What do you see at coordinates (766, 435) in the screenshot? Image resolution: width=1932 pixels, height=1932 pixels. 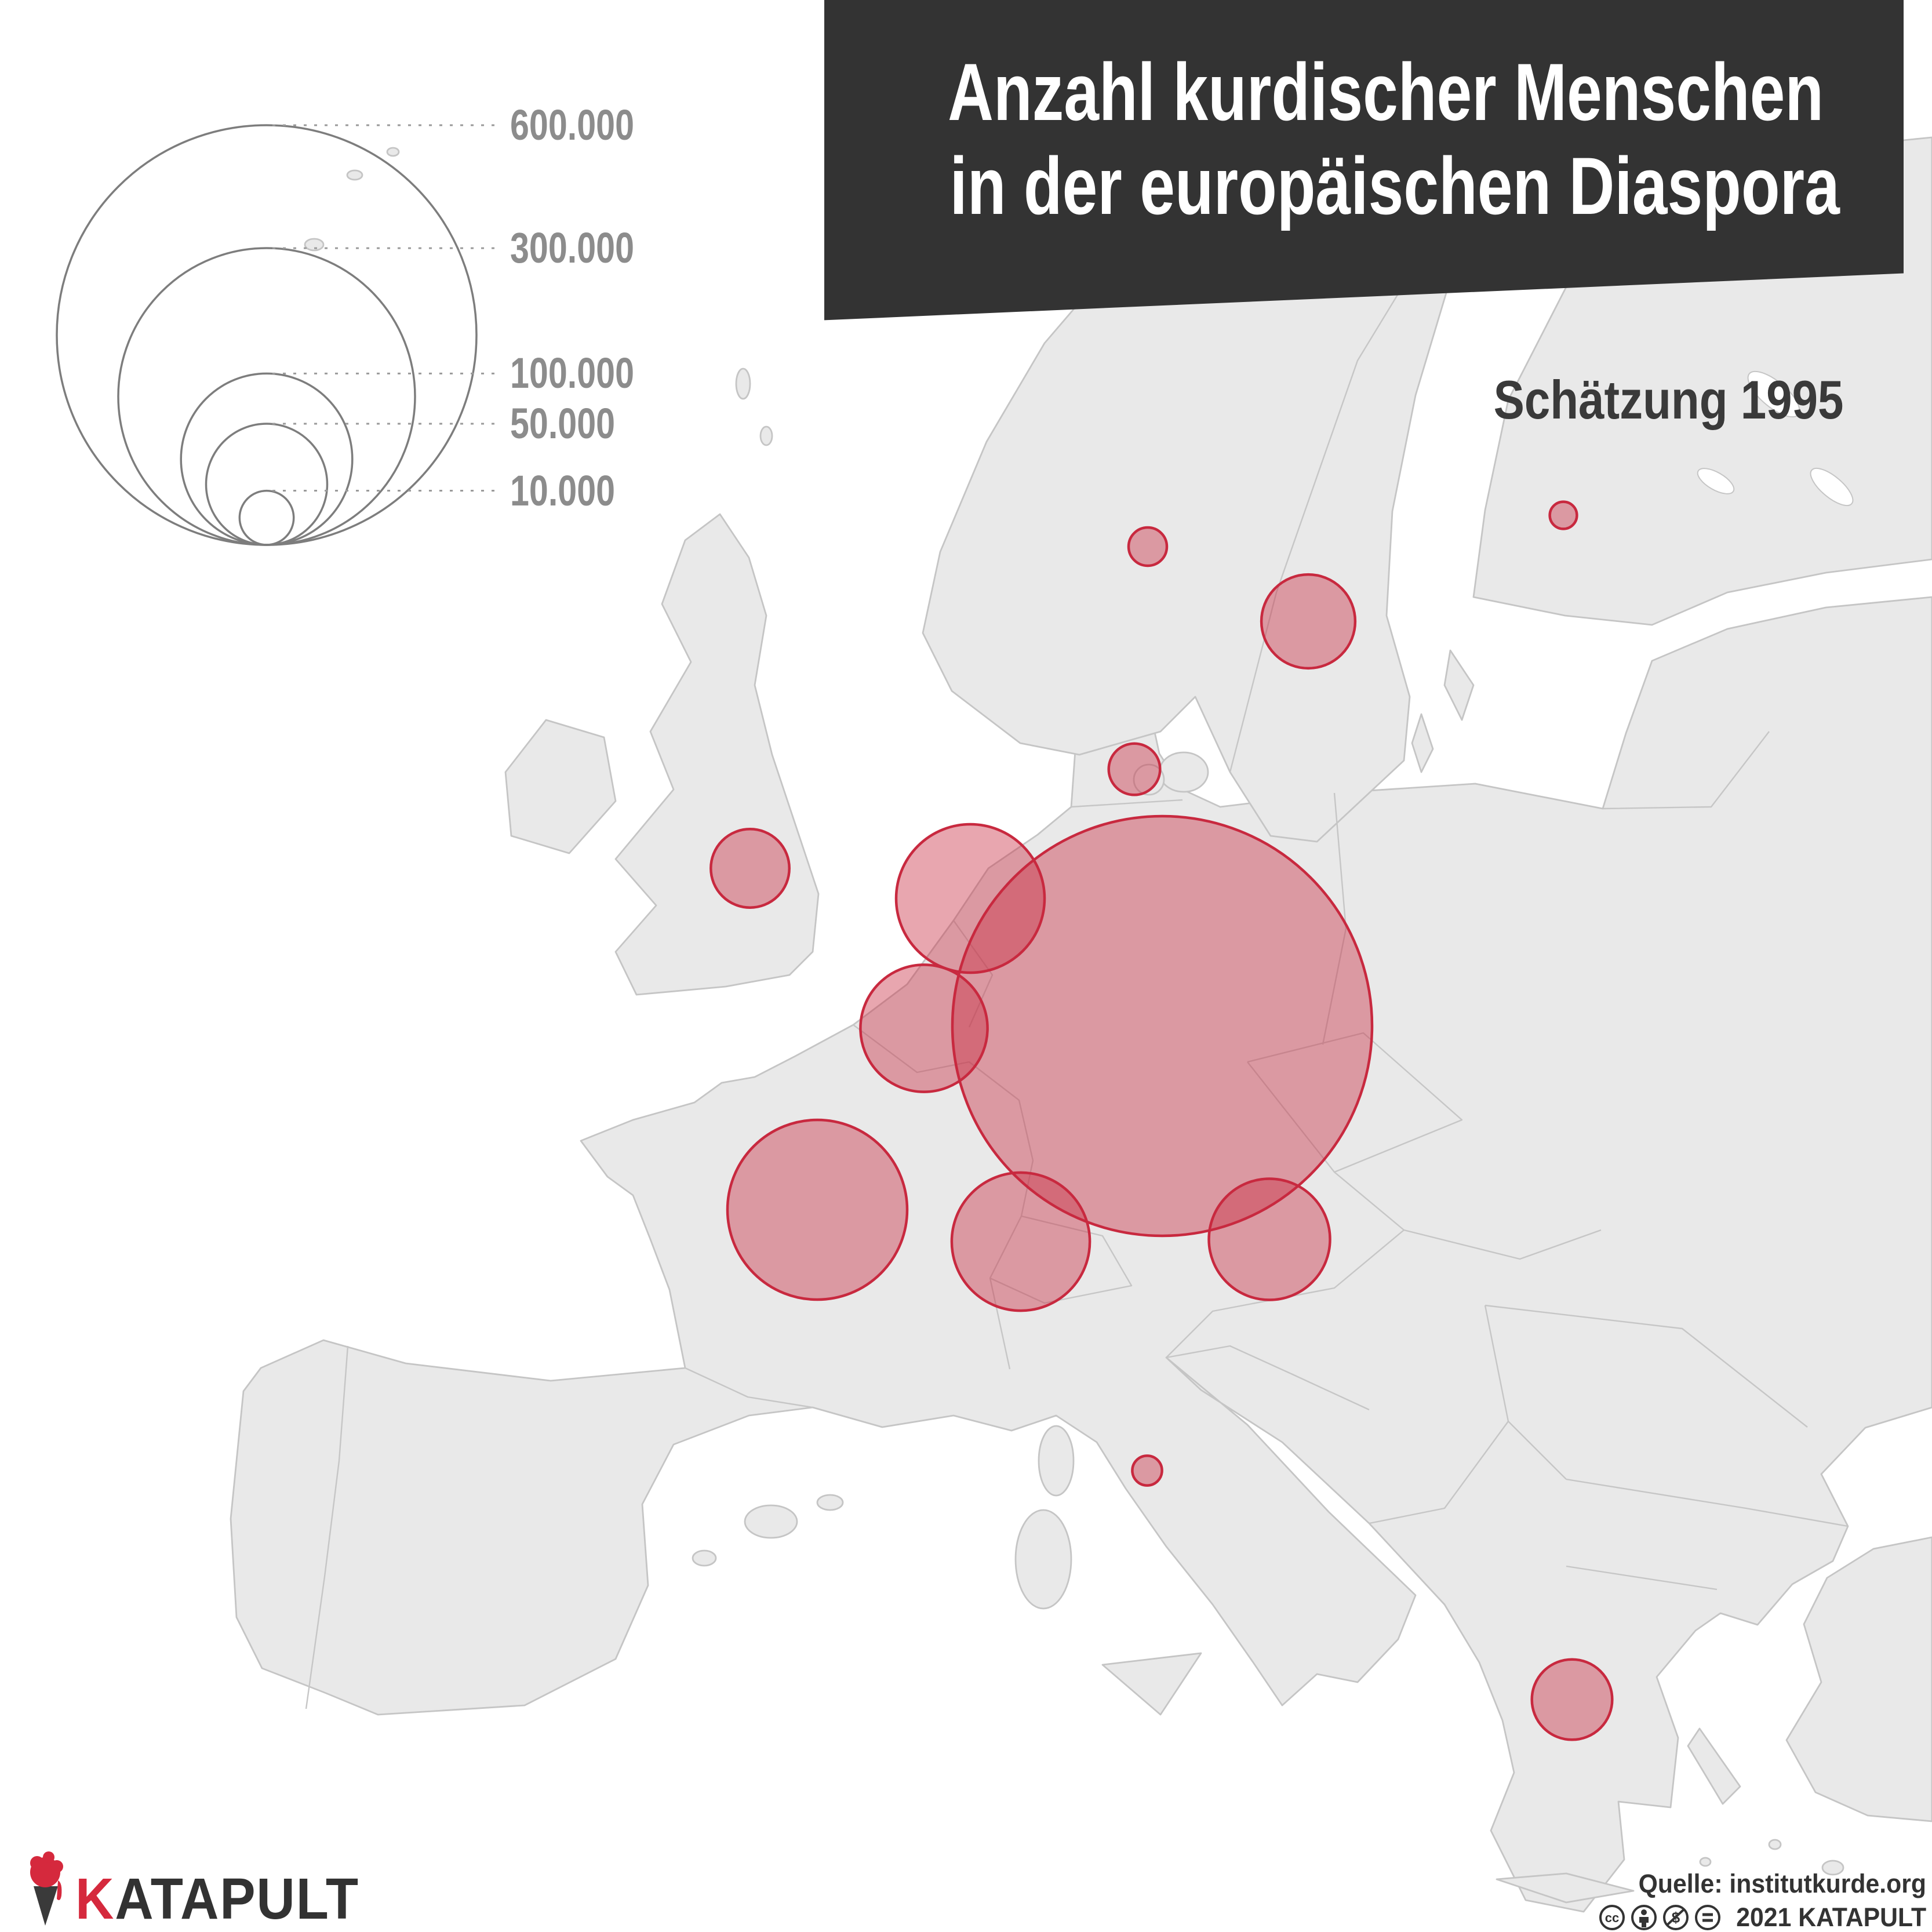 I see `orkney-islet` at bounding box center [766, 435].